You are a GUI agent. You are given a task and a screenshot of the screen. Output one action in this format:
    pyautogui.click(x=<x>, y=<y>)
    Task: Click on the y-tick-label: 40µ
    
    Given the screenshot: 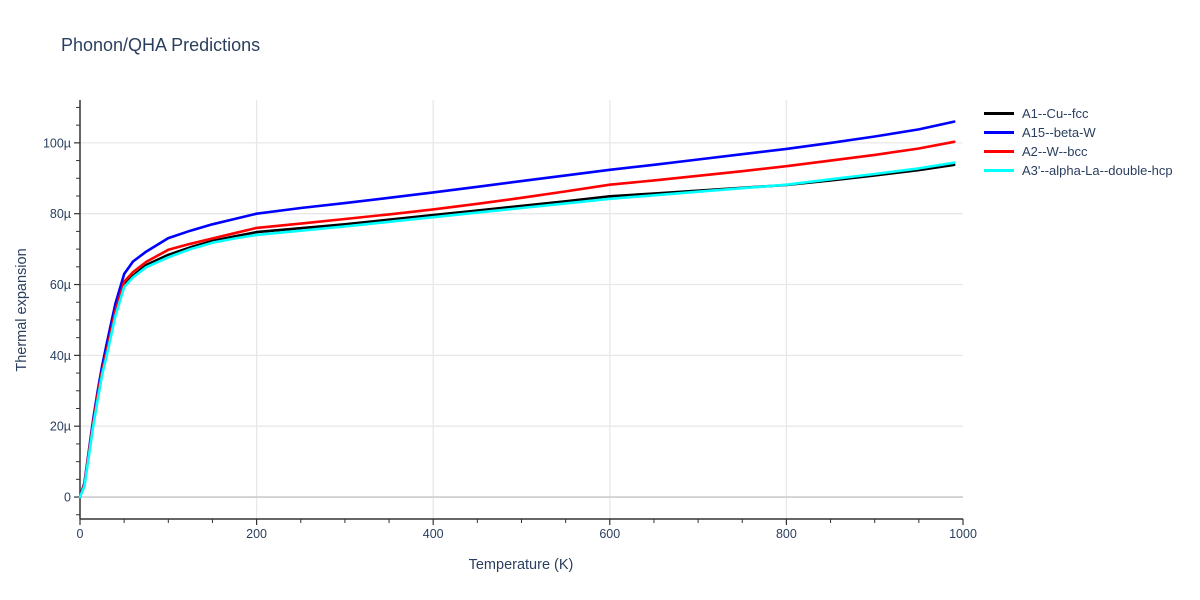 What is the action you would take?
    pyautogui.click(x=60, y=356)
    